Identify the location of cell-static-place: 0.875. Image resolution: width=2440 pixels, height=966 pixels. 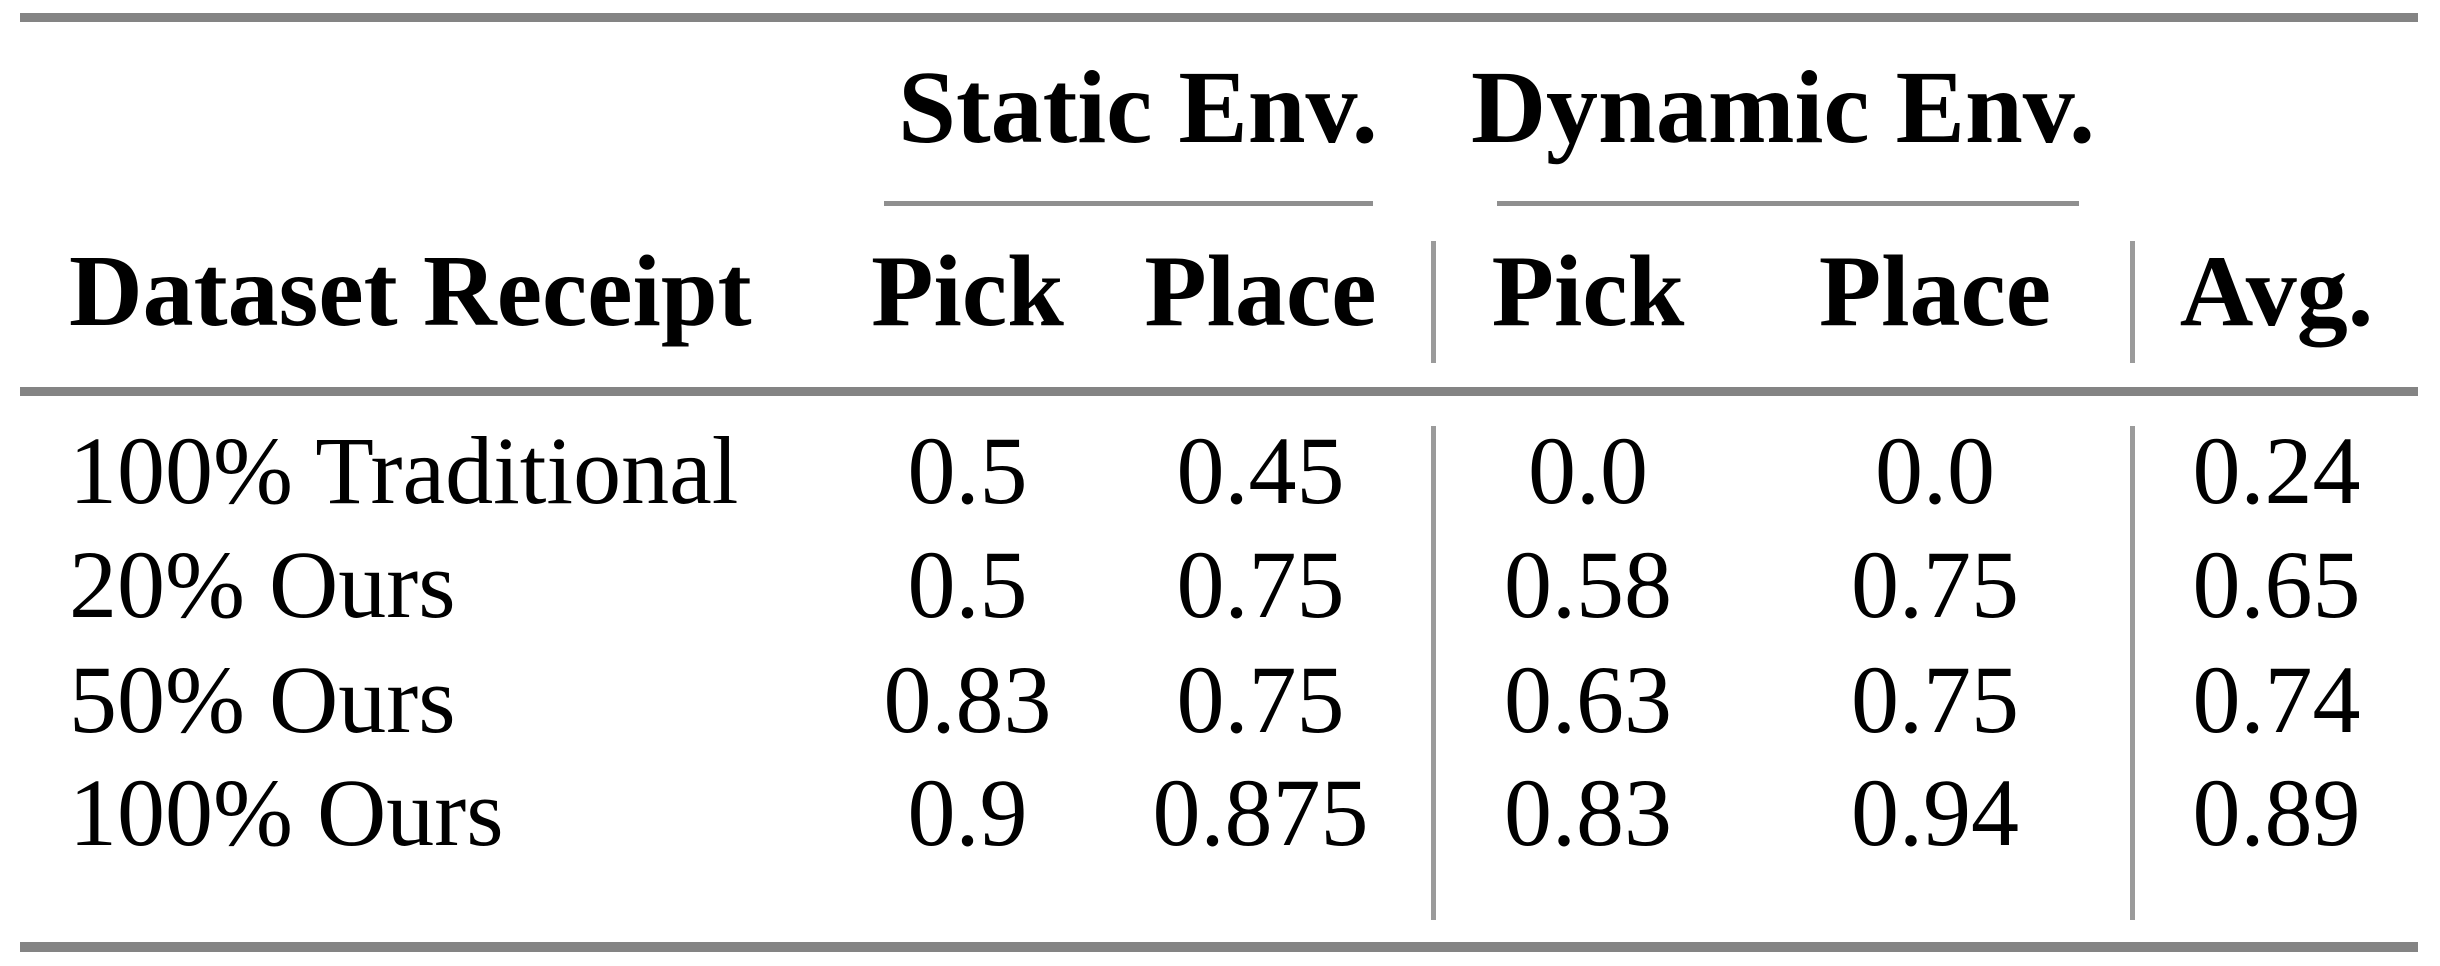
(1260, 812).